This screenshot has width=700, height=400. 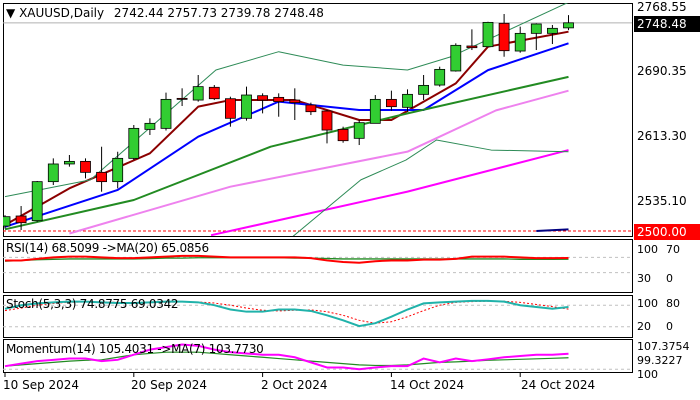 What do you see at coordinates (667, 24) in the screenshot?
I see `current-price-label: 2748.48` at bounding box center [667, 24].